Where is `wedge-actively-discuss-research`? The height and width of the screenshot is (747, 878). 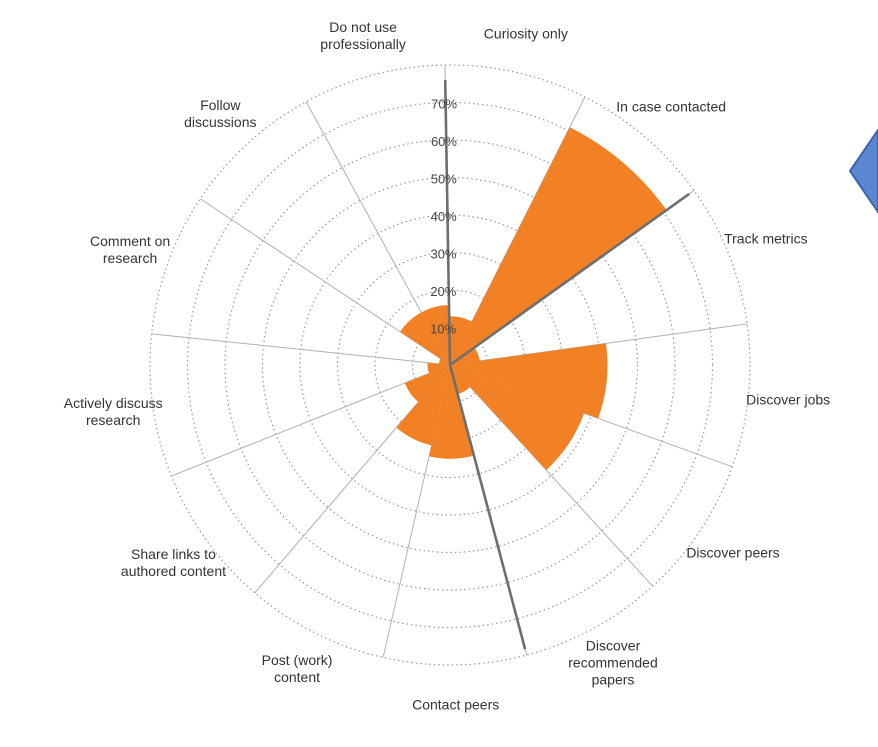
wedge-actively-discuss-research is located at coordinates (438, 368).